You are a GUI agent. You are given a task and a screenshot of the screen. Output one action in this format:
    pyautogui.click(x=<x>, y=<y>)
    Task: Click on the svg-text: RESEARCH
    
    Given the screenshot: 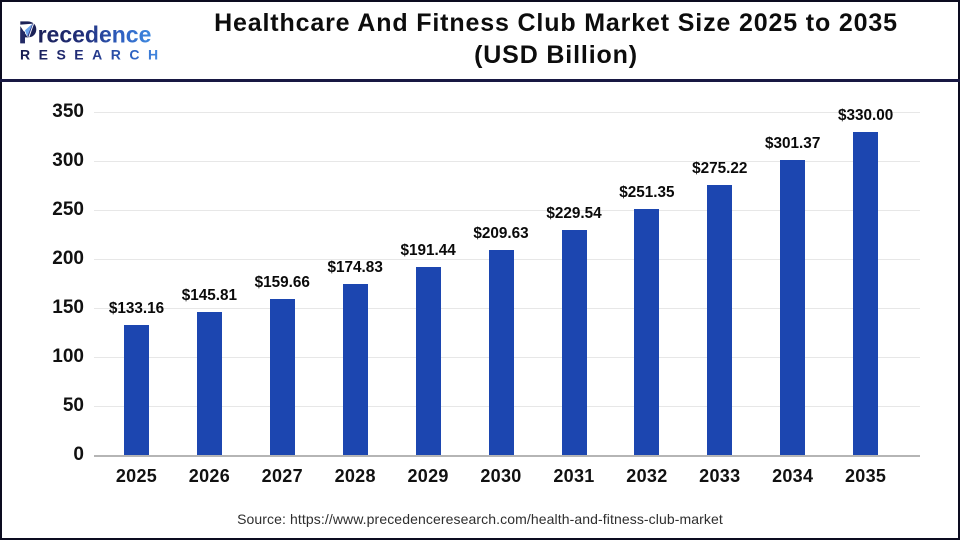 What is the action you would take?
    pyautogui.click(x=91, y=55)
    